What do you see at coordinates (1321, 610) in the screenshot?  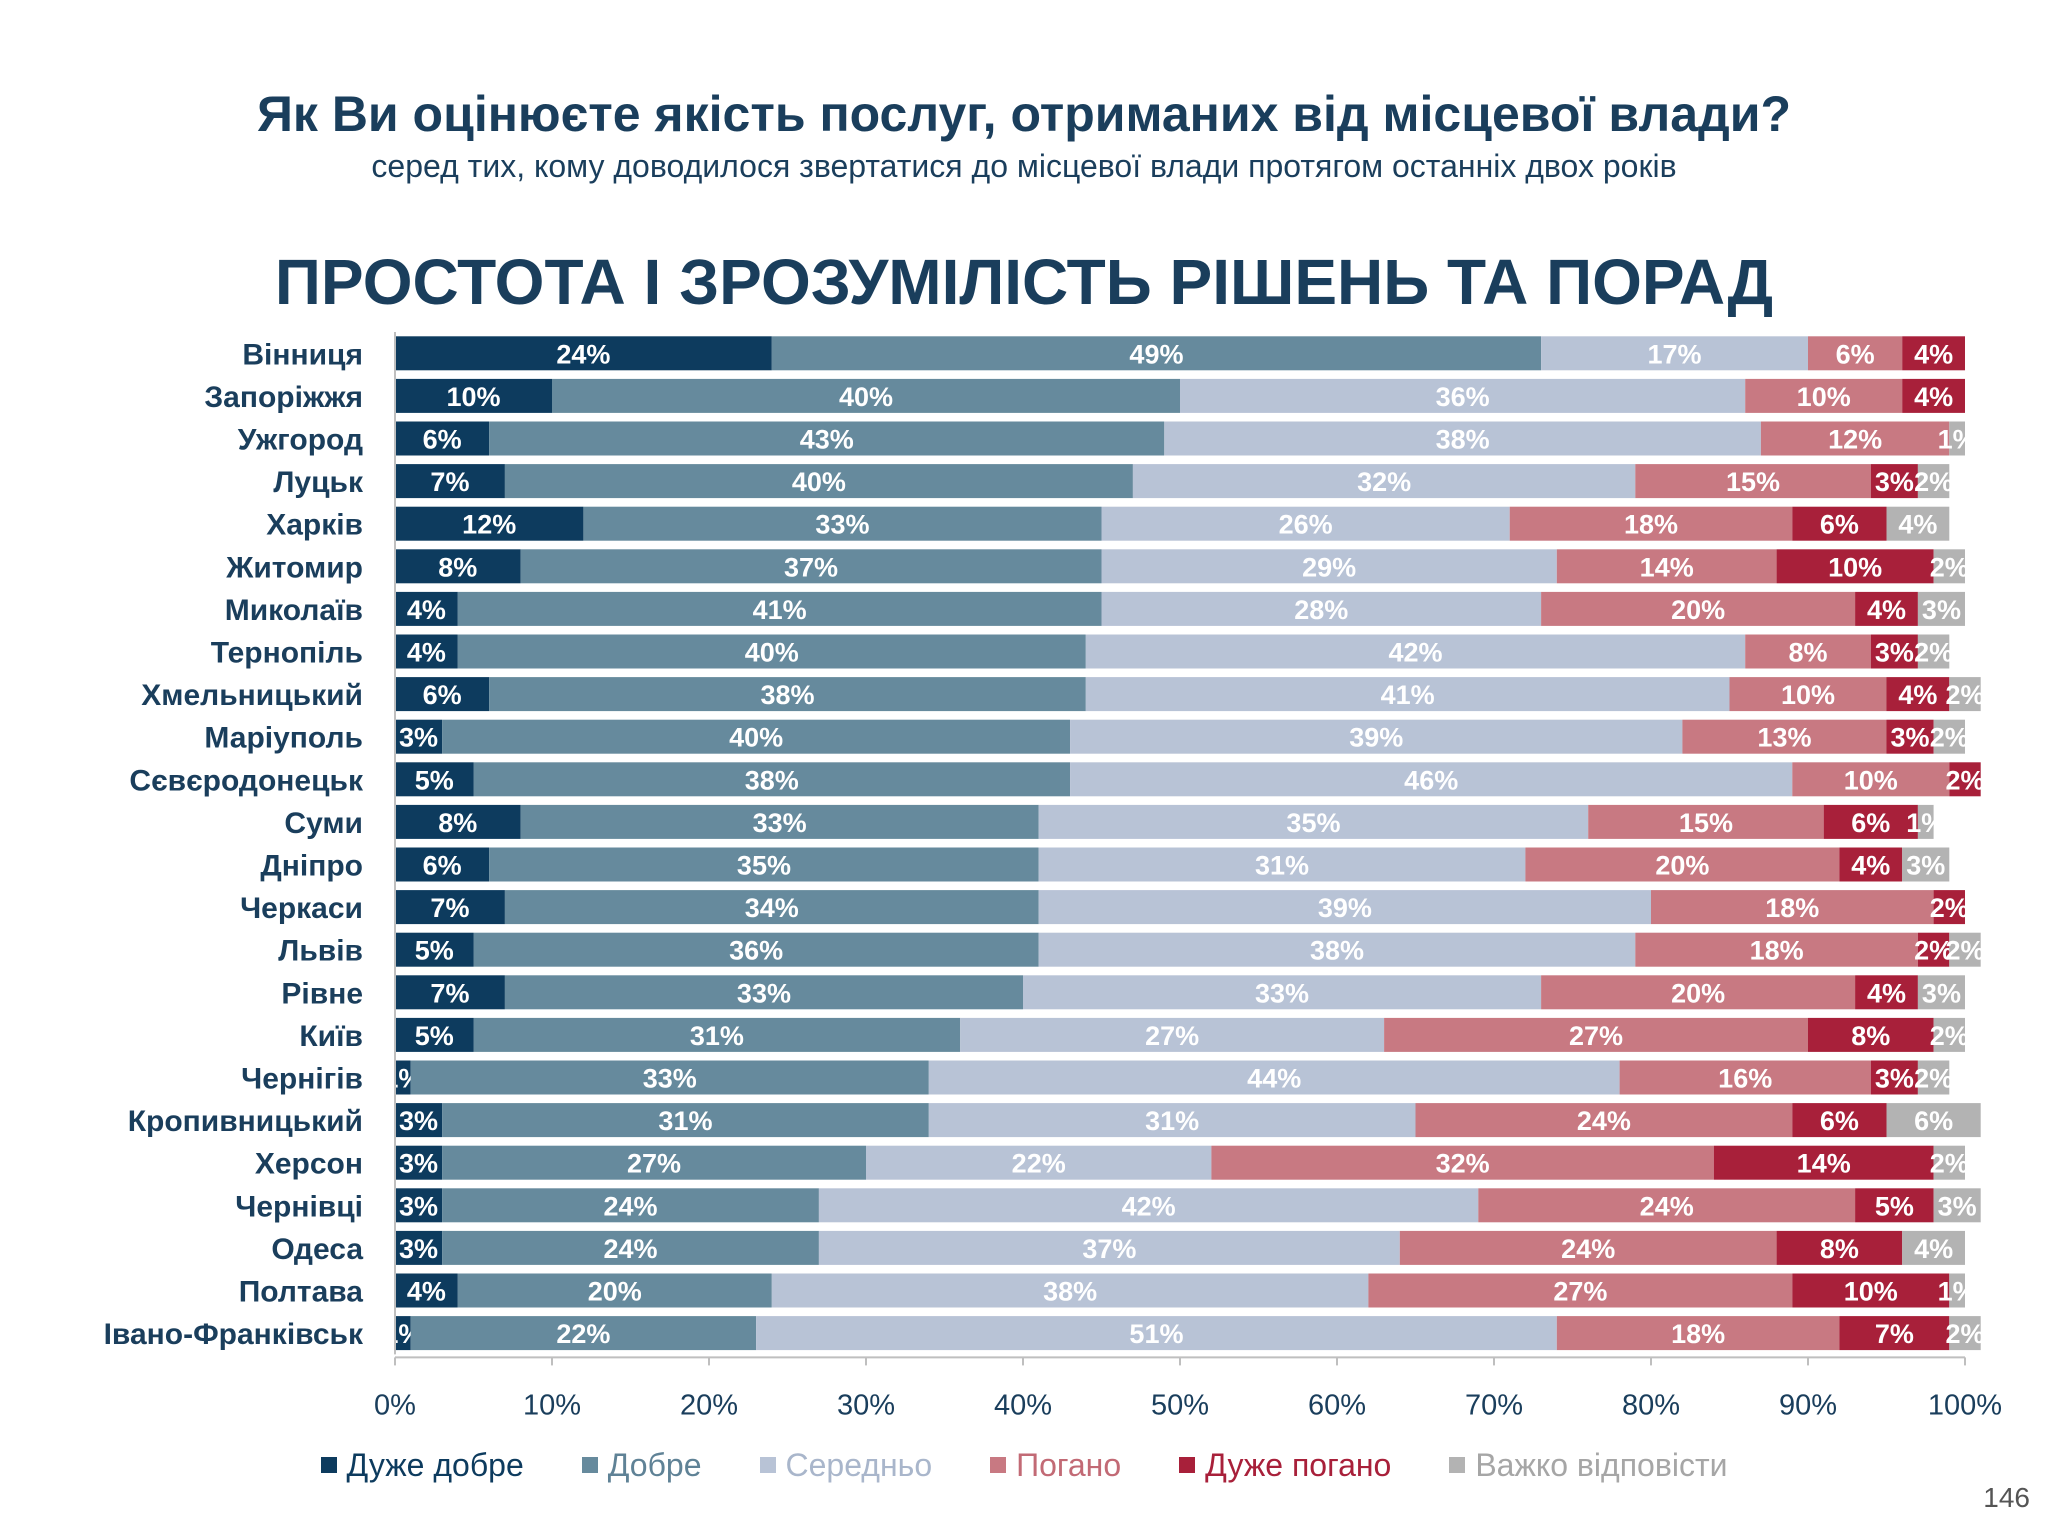 I see `data-label: 28%` at bounding box center [1321, 610].